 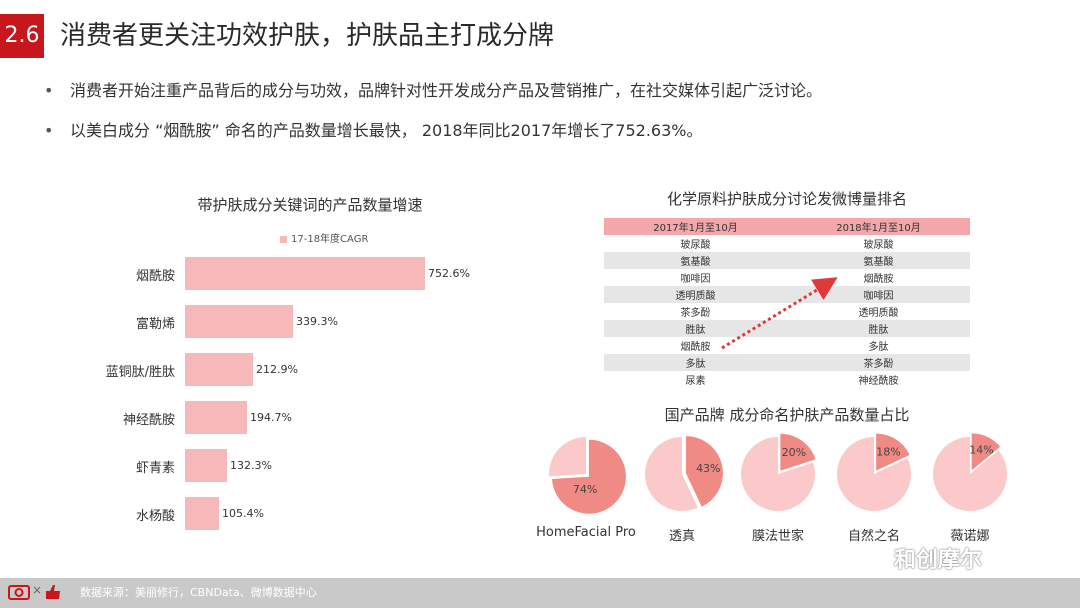 I want to click on ranking-row: 玻尿酸 玻尿酸, so click(x=787, y=243).